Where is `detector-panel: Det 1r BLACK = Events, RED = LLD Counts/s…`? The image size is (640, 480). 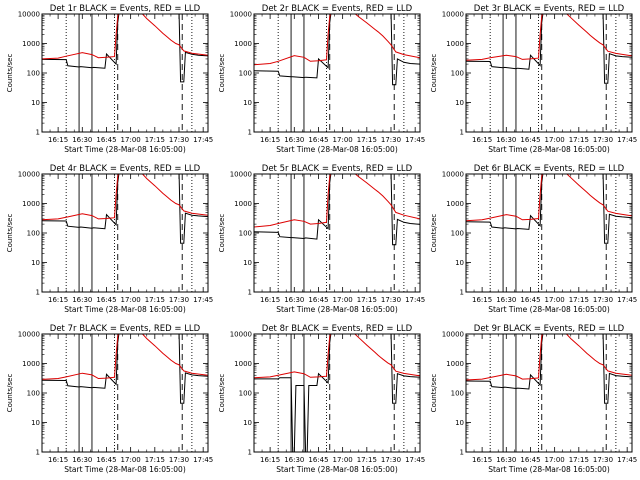
detector-panel: Det 1r BLACK = Events, RED = LLD Counts/s… is located at coordinates (109, 79).